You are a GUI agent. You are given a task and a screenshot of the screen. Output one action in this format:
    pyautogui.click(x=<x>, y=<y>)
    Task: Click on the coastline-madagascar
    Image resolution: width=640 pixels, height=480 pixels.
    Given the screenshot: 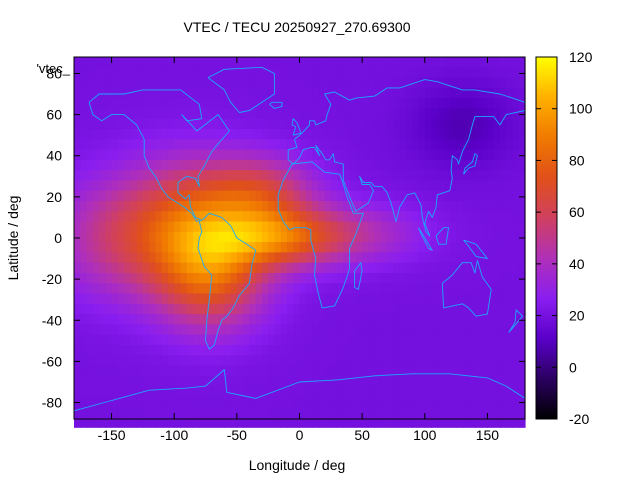 What is the action you would take?
    pyautogui.click(x=358, y=276)
    